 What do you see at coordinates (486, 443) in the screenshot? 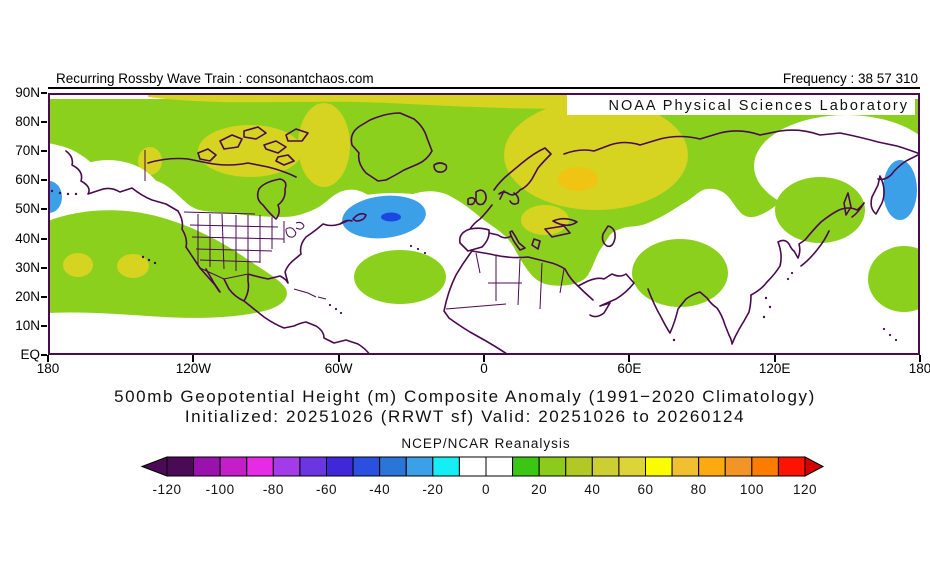
I see `colorbar-title: NCEP/NCAR Reanalysis` at bounding box center [486, 443].